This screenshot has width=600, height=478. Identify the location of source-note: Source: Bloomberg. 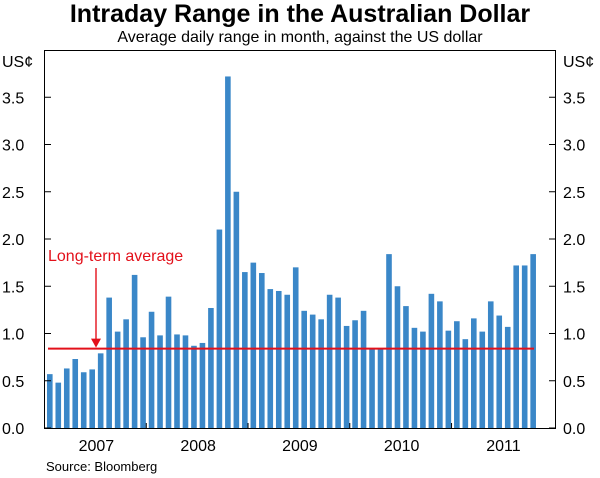
(102, 466).